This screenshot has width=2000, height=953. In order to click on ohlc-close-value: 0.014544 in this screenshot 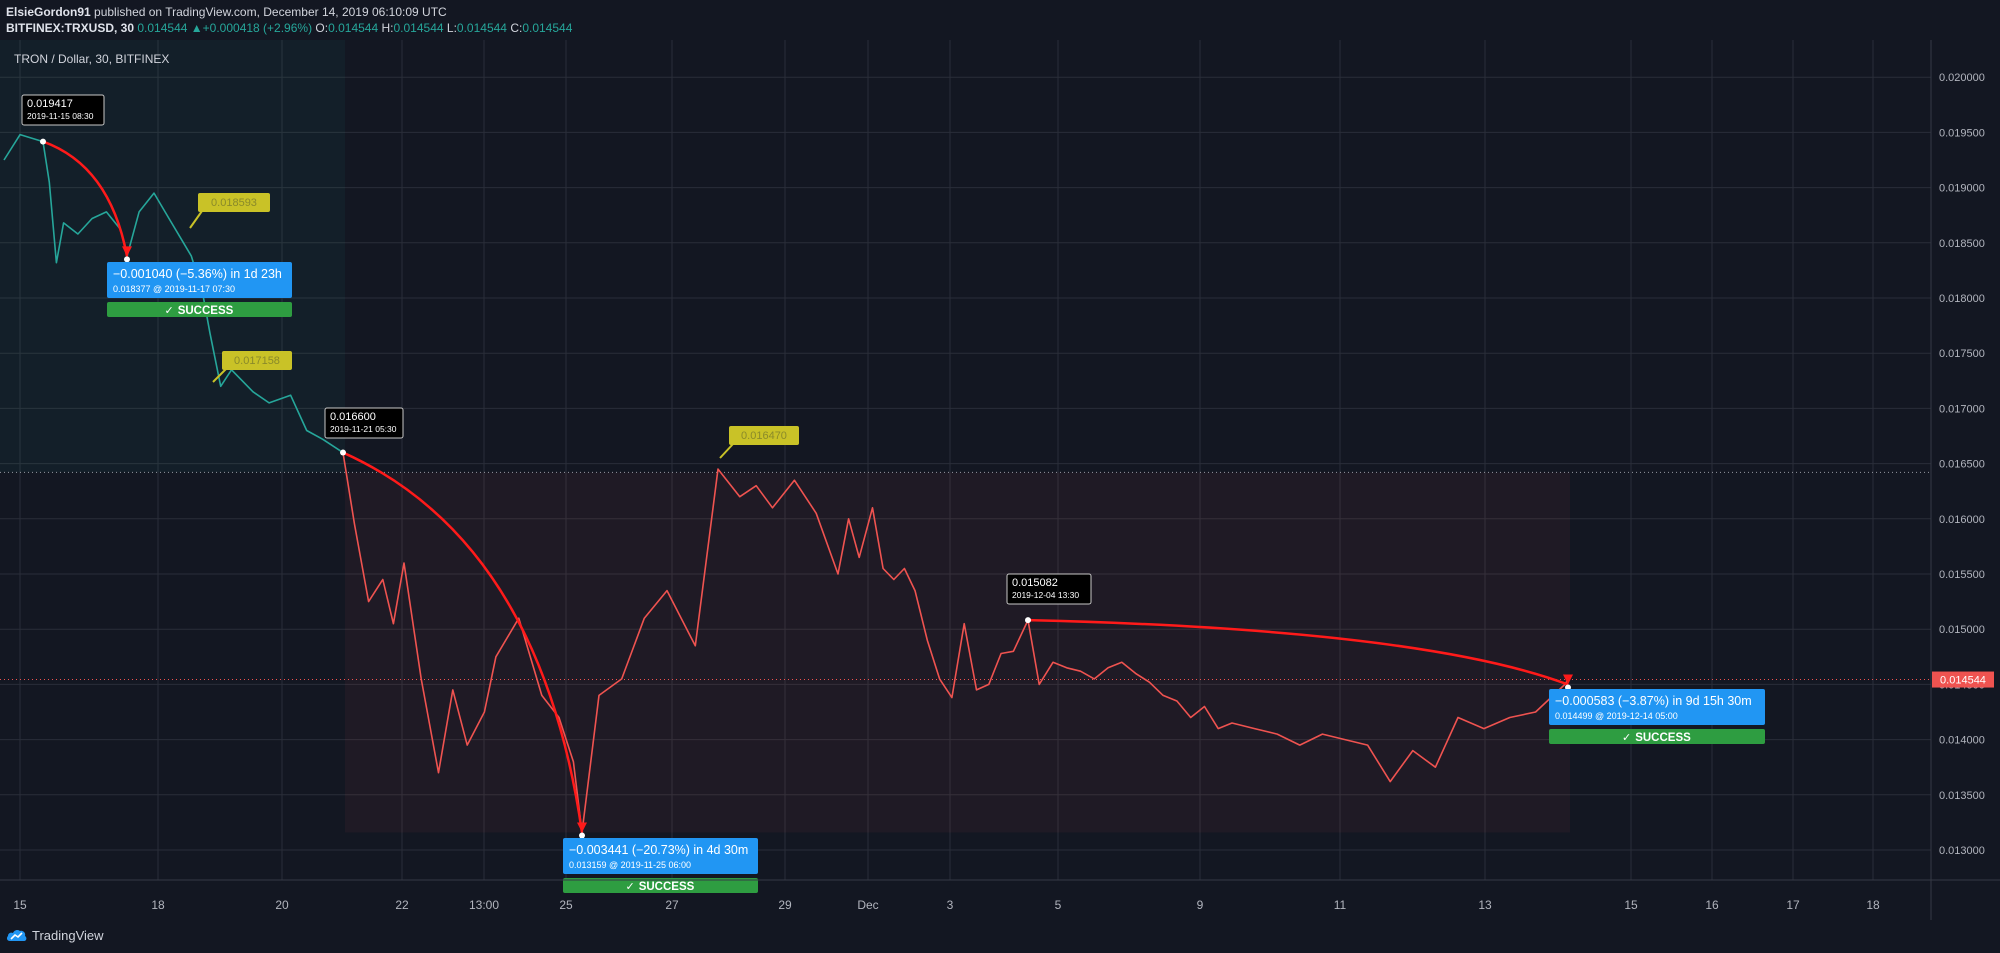, I will do `click(547, 28)`.